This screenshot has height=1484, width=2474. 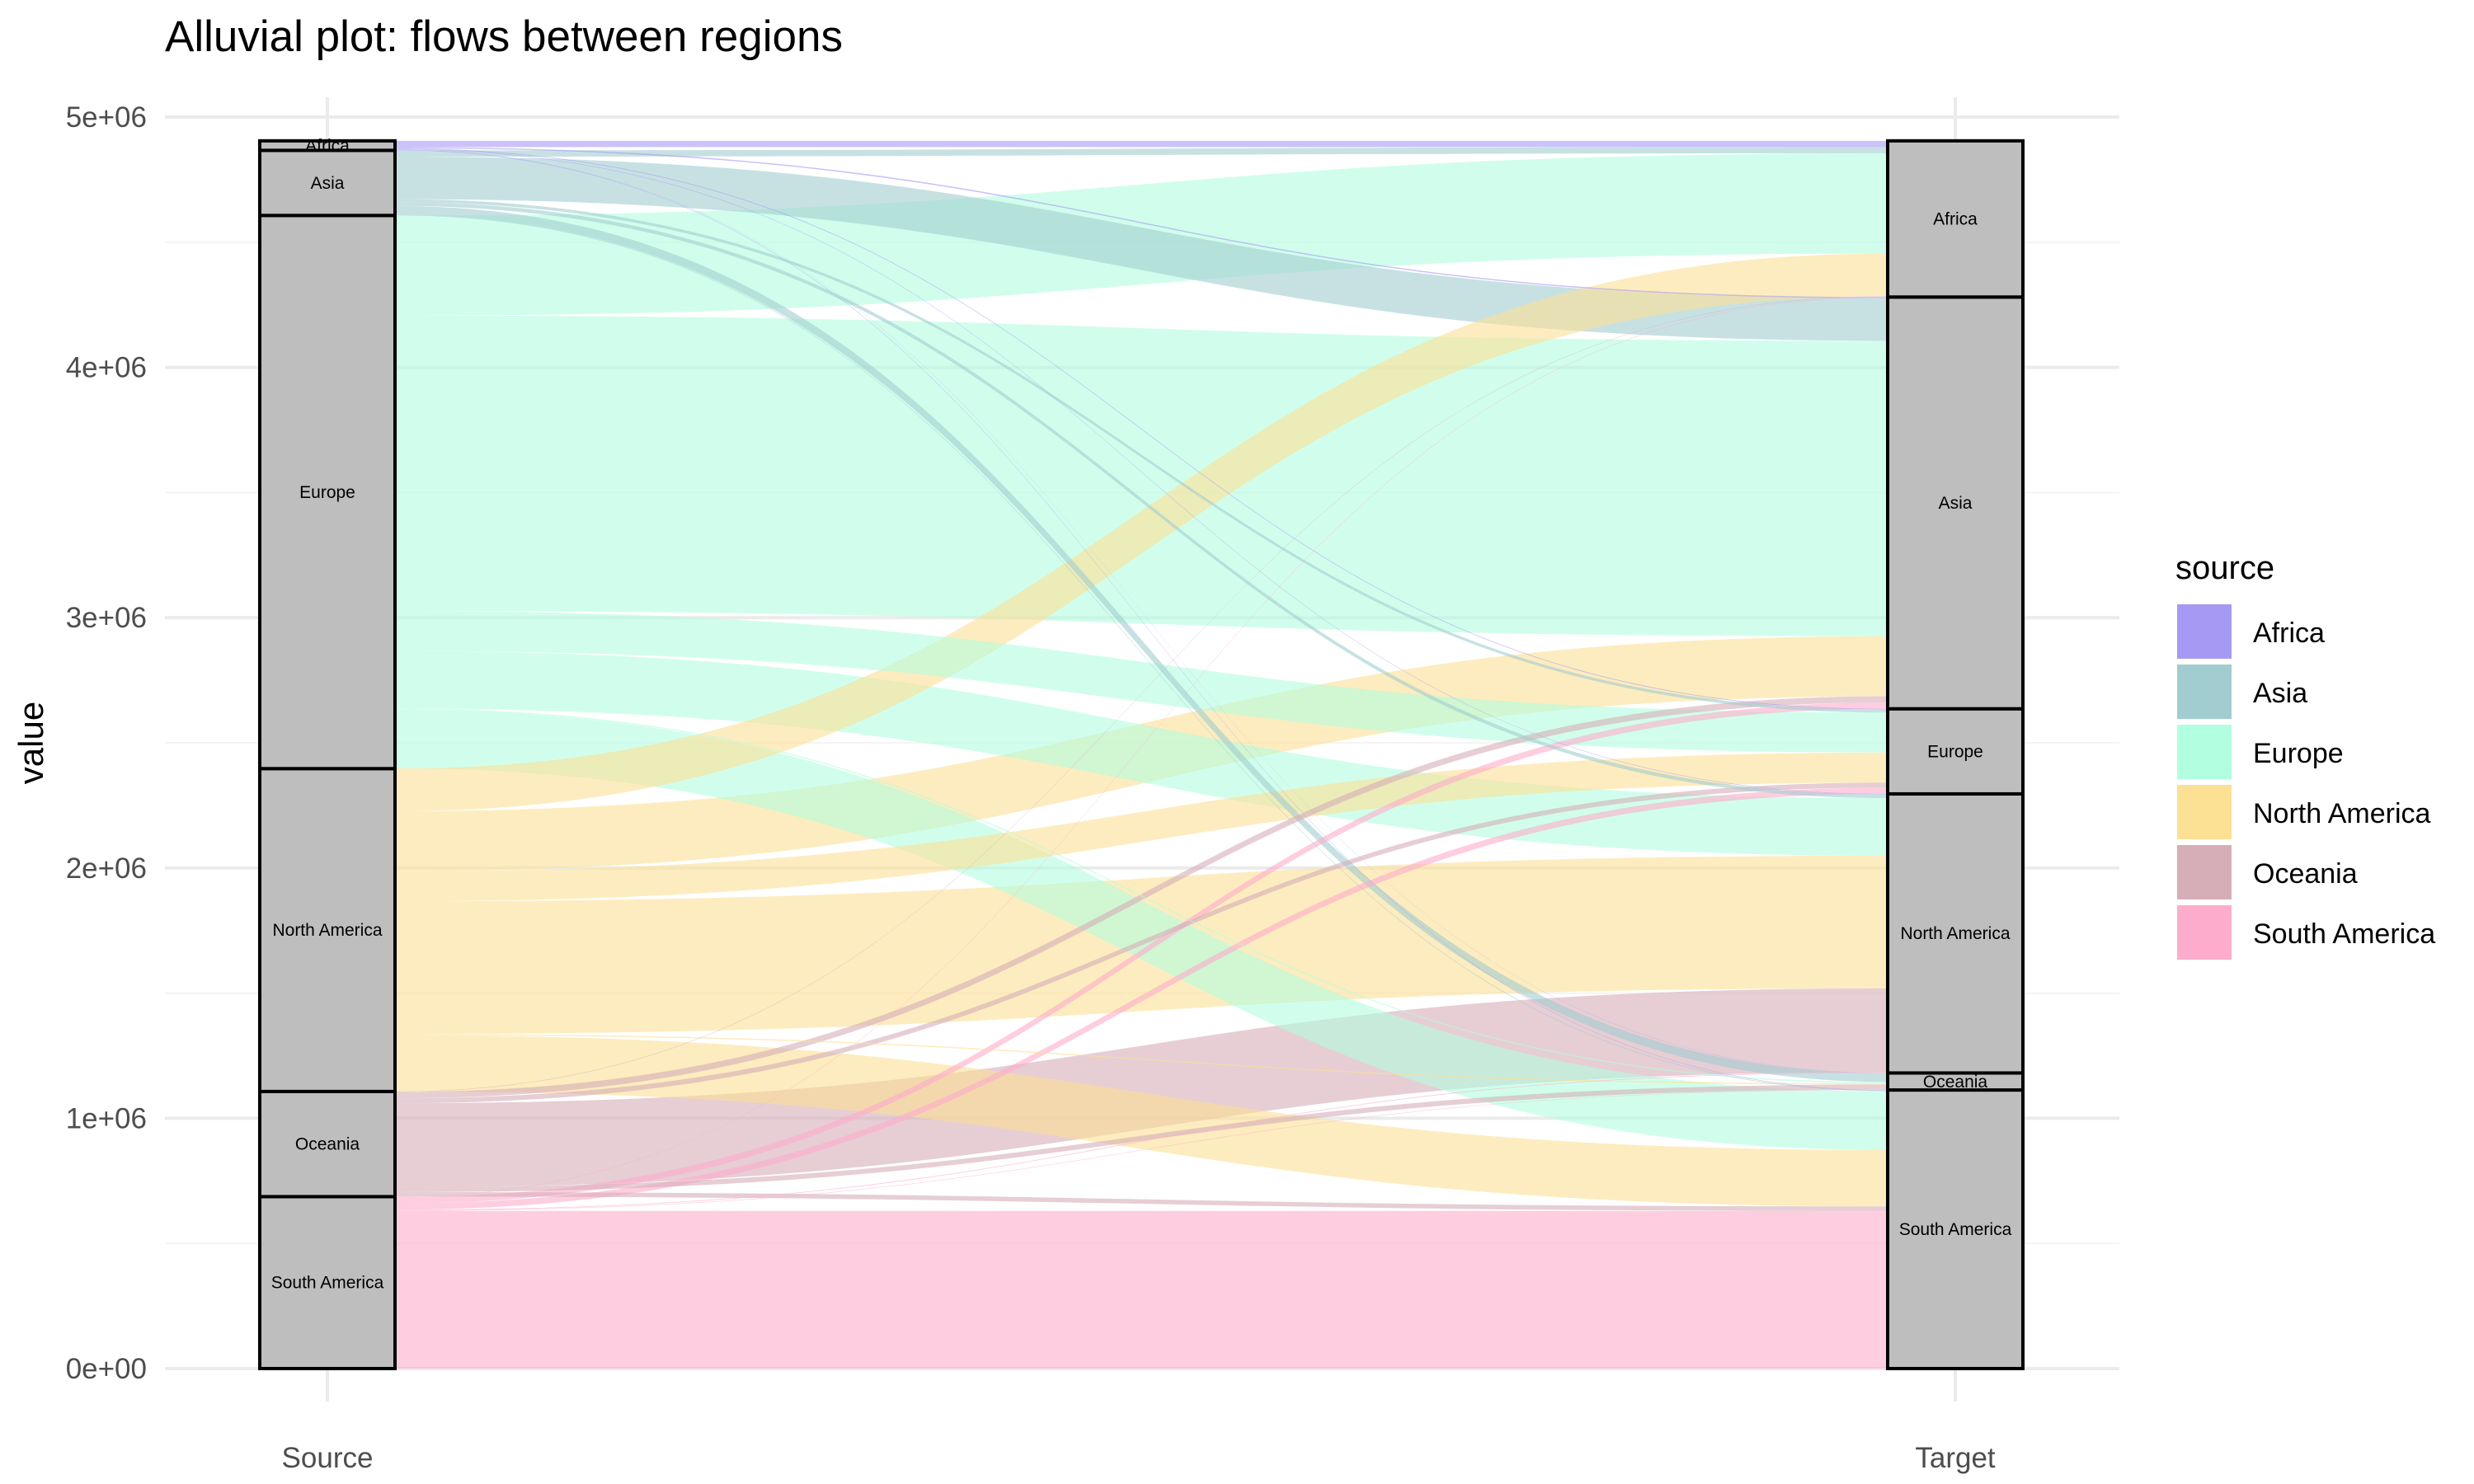 I want to click on source-stratum-label-oceania: Oceania, so click(x=327, y=1144).